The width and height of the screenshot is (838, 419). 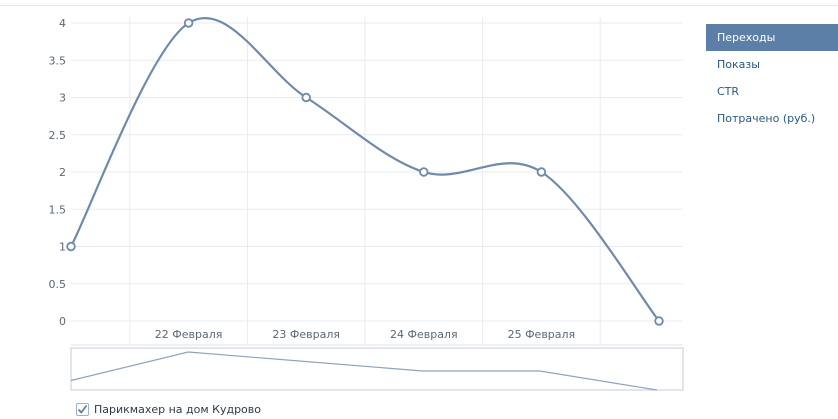 What do you see at coordinates (62, 98) in the screenshot?
I see `y-tick-label: 3` at bounding box center [62, 98].